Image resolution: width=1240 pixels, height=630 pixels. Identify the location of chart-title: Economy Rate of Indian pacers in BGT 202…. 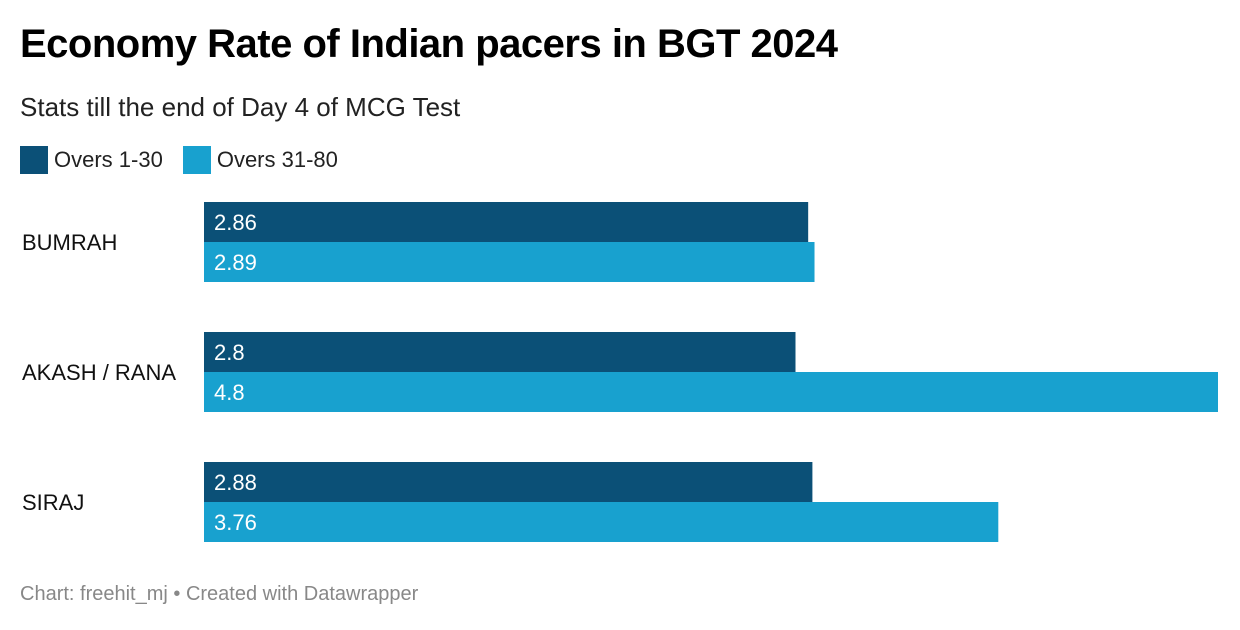
(429, 44).